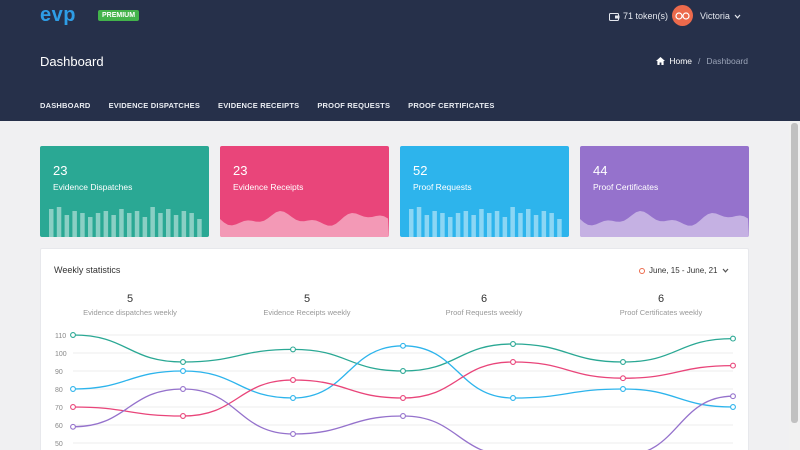  Describe the element at coordinates (451, 105) in the screenshot. I see `tab-proof-certificates: PROOF CERTIFICATES` at that location.